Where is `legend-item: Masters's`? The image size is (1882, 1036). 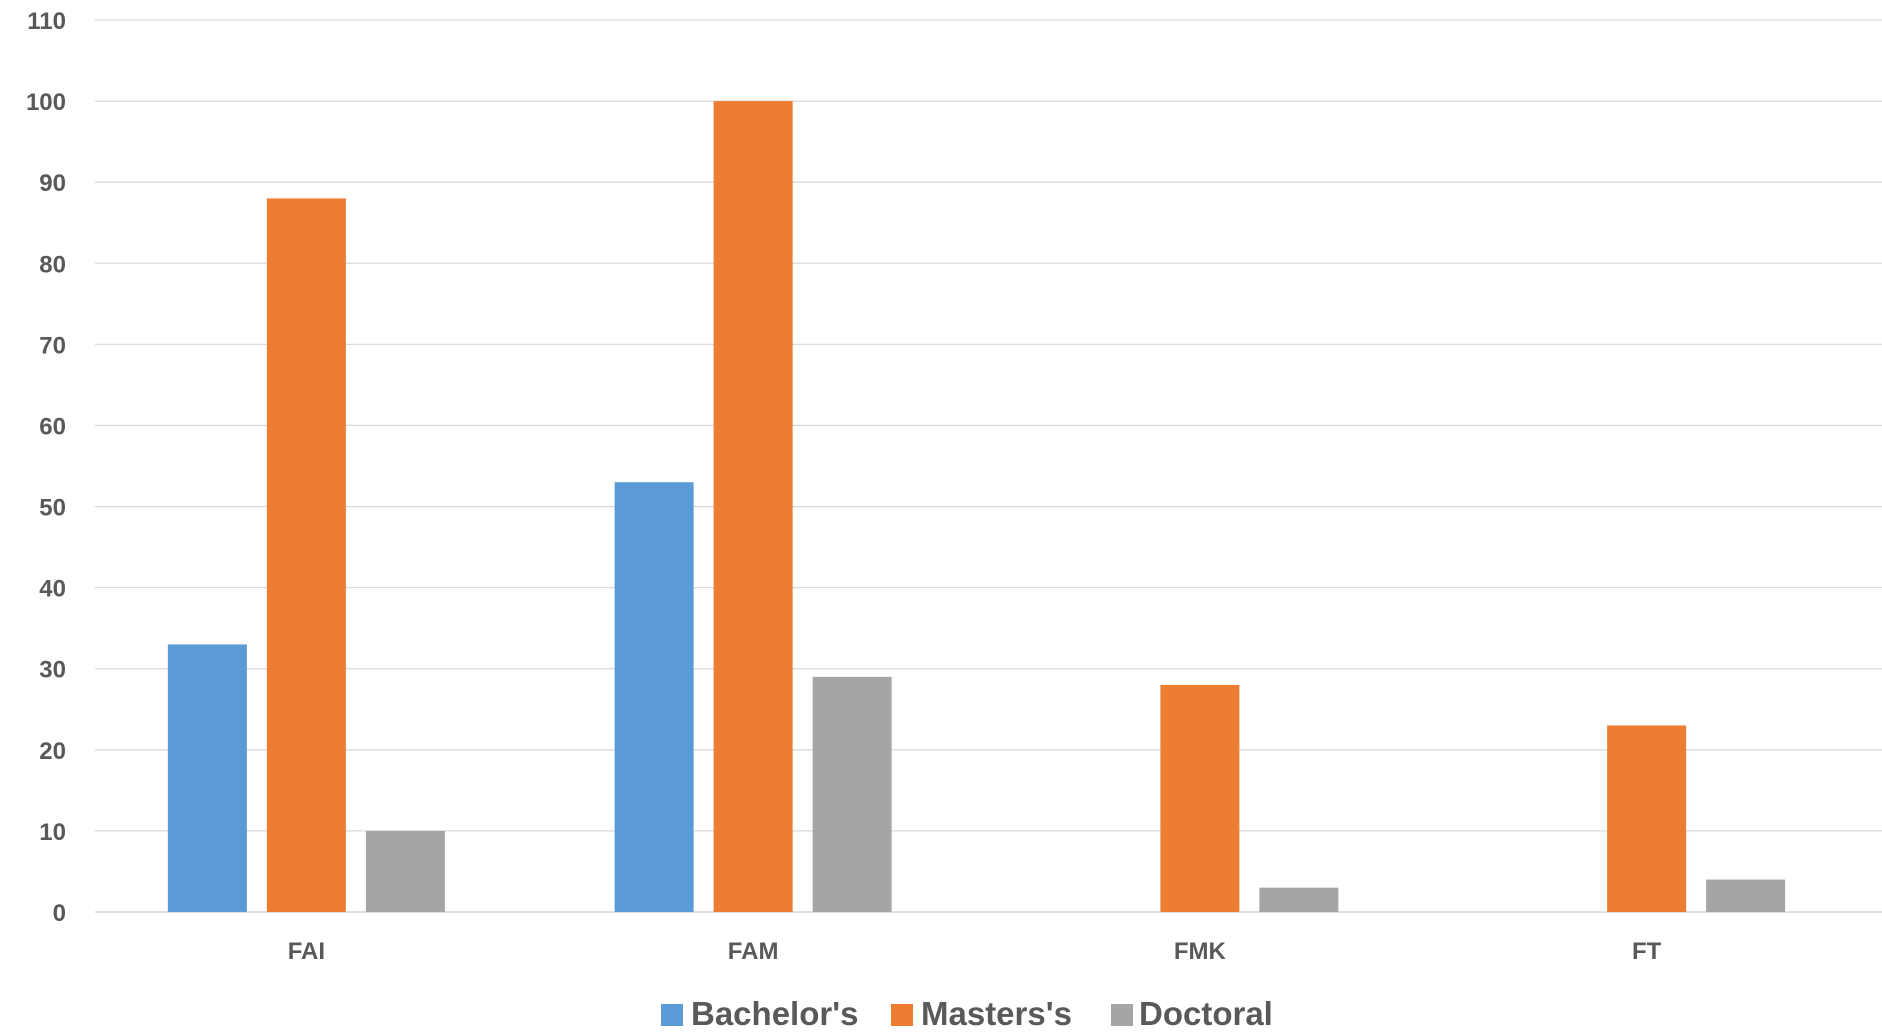
legend-item: Masters's is located at coordinates (981, 1013).